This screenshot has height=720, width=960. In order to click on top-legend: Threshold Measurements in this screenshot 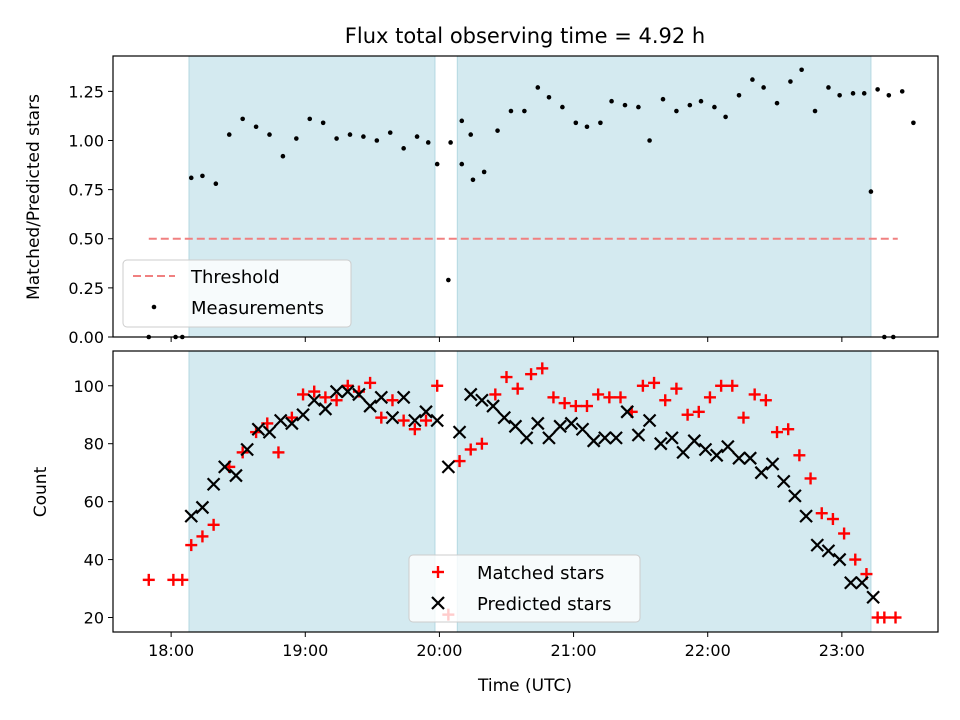, I will do `click(237, 293)`.